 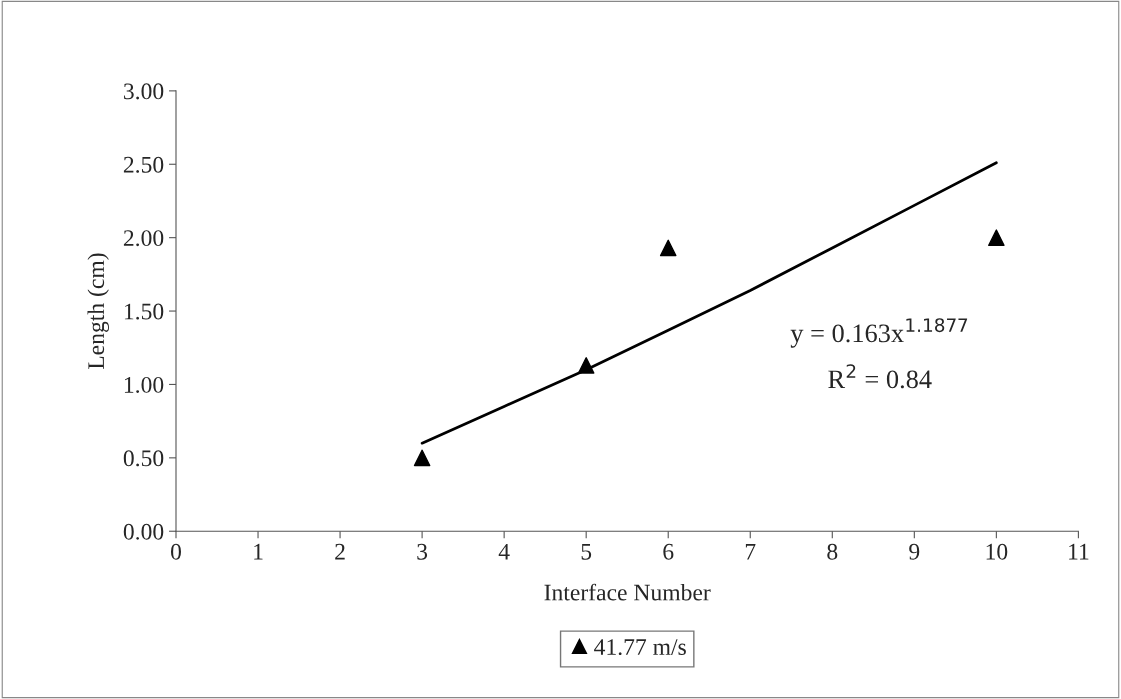 What do you see at coordinates (997, 551) in the screenshot?
I see `x-tick-label: 10` at bounding box center [997, 551].